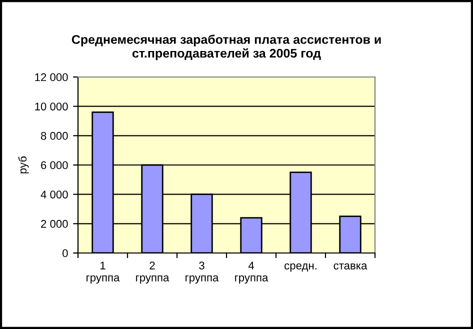  What do you see at coordinates (351, 266) in the screenshot?
I see `x-tick-label: ставка` at bounding box center [351, 266].